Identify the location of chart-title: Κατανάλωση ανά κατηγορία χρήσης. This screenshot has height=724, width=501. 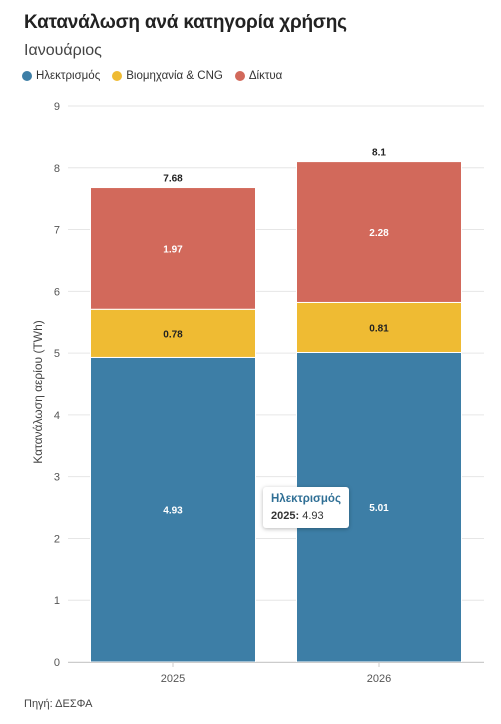
(185, 22).